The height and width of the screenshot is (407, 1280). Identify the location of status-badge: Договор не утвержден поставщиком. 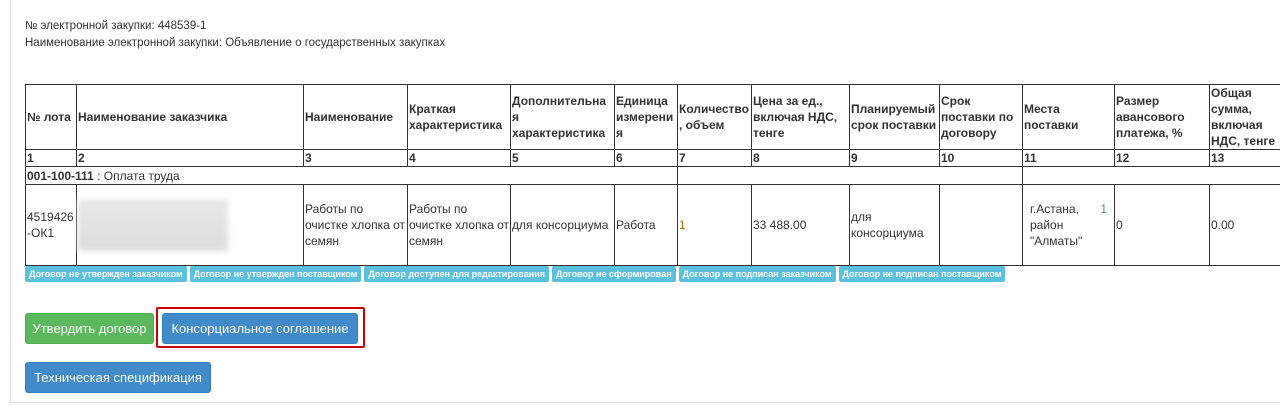
(275, 274).